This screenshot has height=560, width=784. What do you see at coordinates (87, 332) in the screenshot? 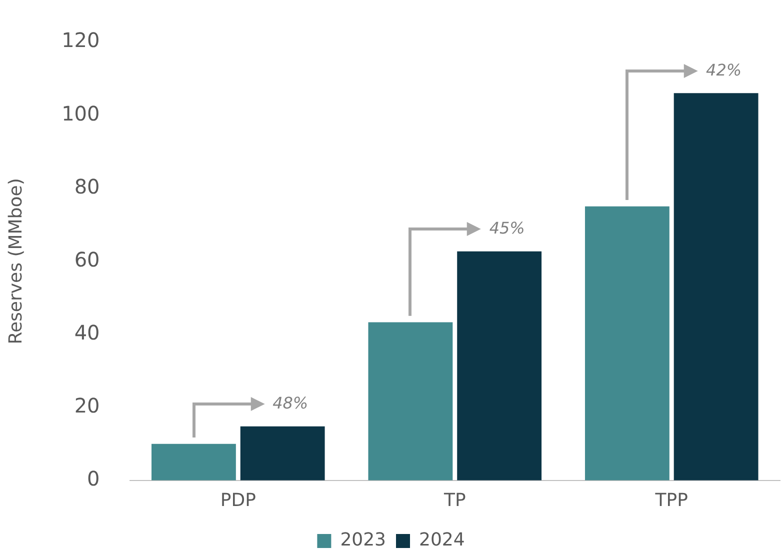
I see `y-tick-label: 40` at bounding box center [87, 332].